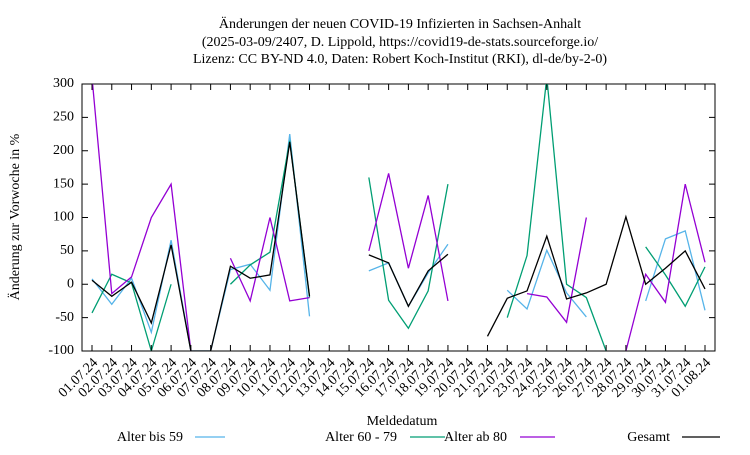 The image size is (750, 455). Describe the element at coordinates (402, 421) in the screenshot. I see `x-axis-label: Meldedatum` at that location.